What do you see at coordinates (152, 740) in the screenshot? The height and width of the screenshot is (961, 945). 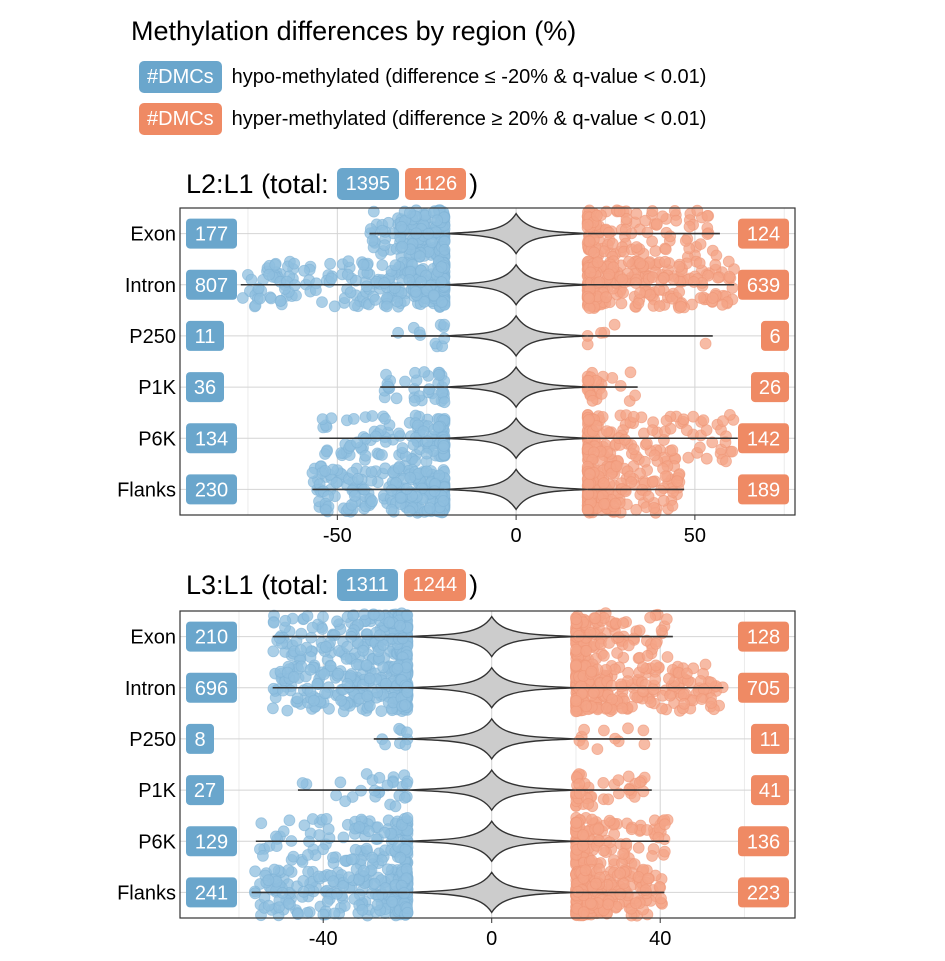 I see `category-label: P250` at bounding box center [152, 740].